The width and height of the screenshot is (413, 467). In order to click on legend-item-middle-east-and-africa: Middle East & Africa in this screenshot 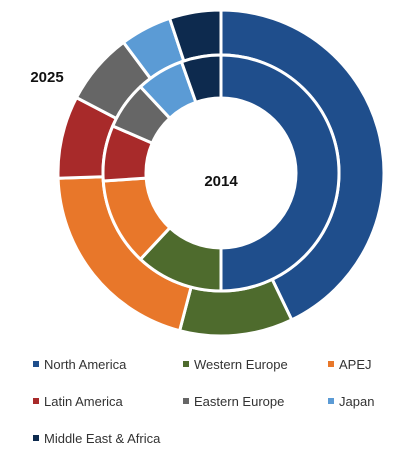, I will do `click(97, 438)`.